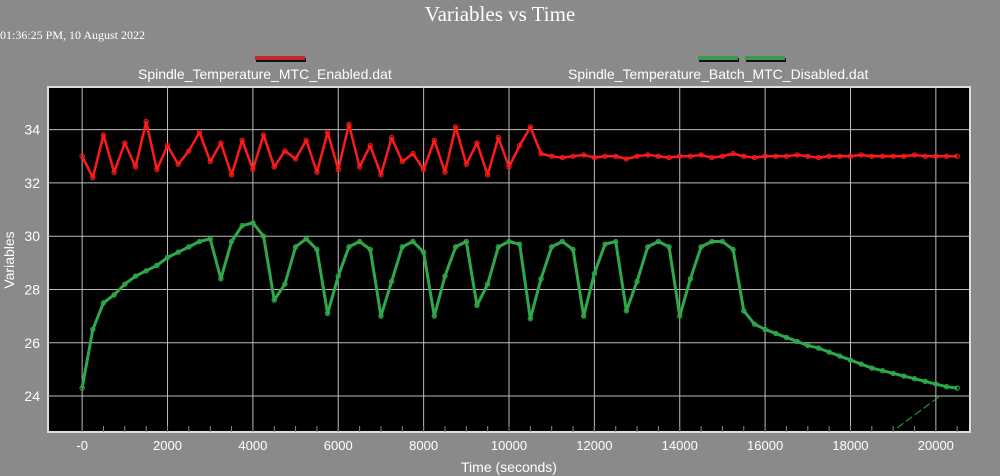 Image resolution: width=1000 pixels, height=476 pixels. I want to click on x-tick-label: 18000, so click(850, 445).